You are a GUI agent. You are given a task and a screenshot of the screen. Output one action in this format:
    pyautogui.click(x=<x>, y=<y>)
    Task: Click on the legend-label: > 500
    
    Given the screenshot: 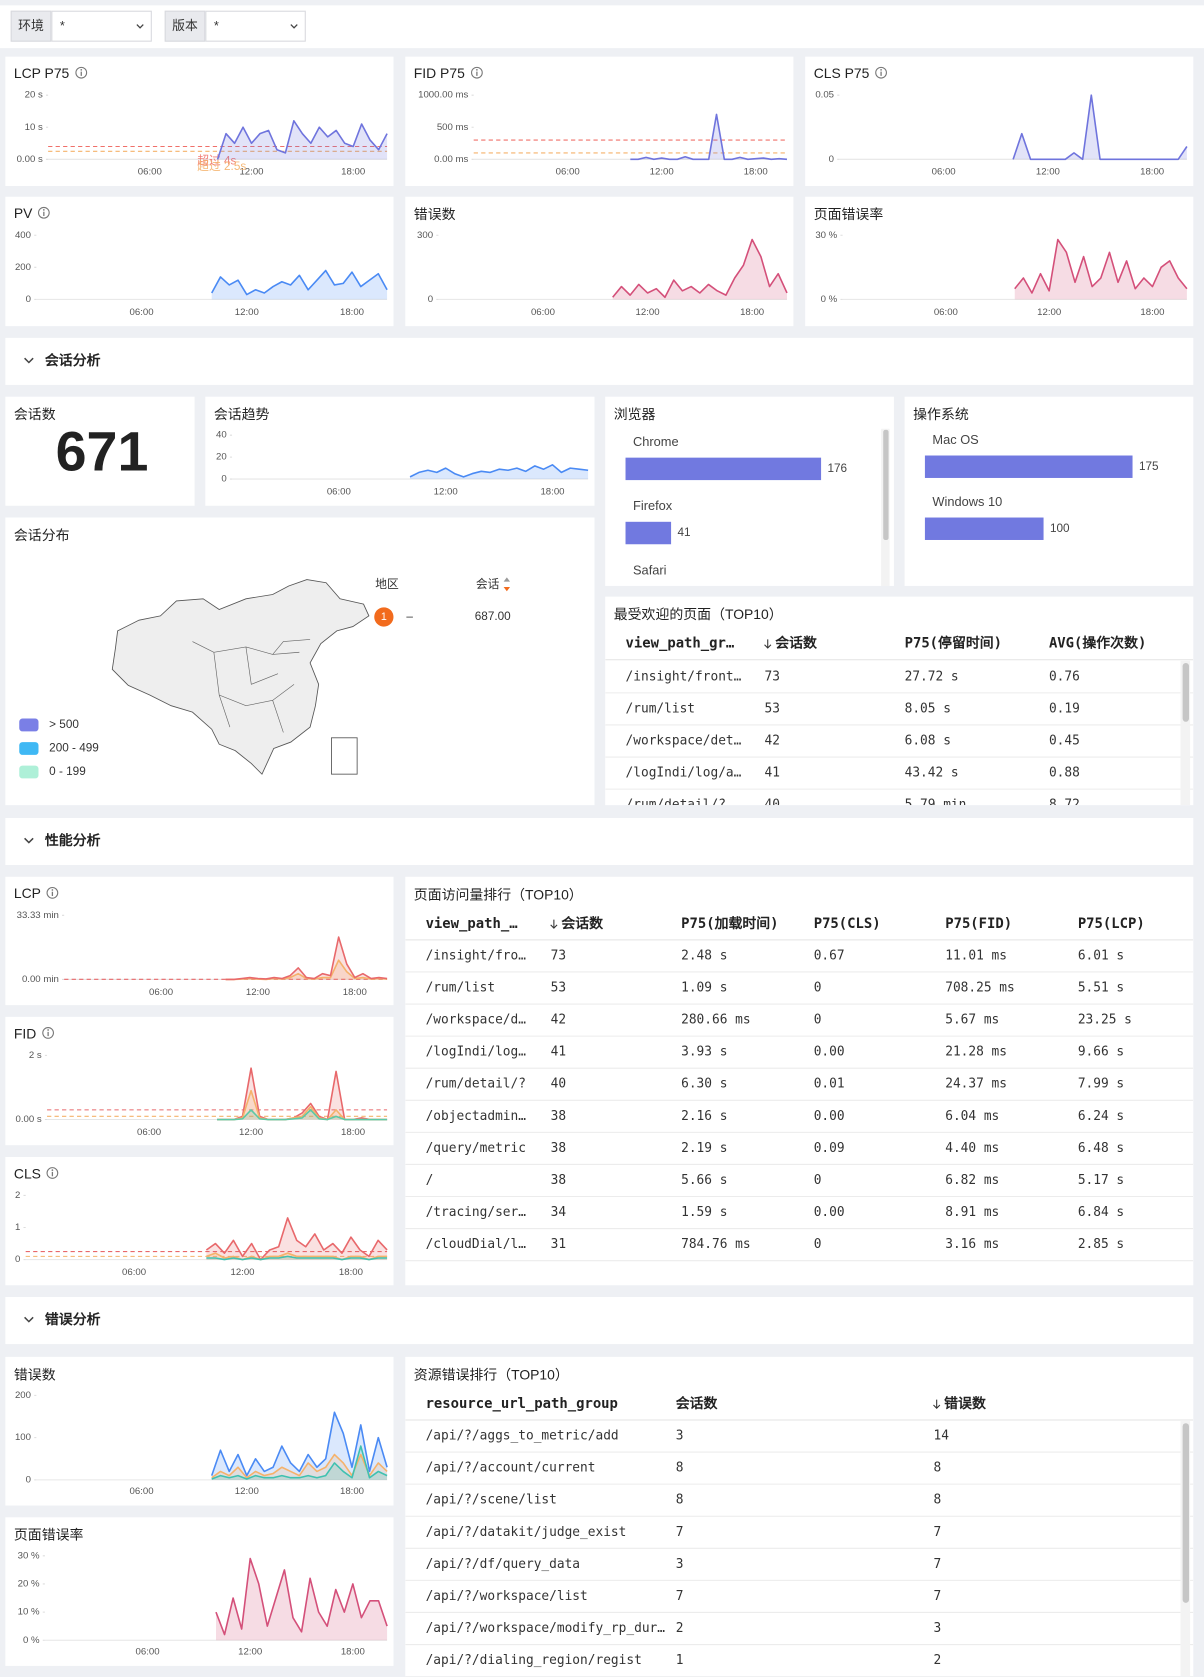 What is the action you would take?
    pyautogui.click(x=64, y=724)
    